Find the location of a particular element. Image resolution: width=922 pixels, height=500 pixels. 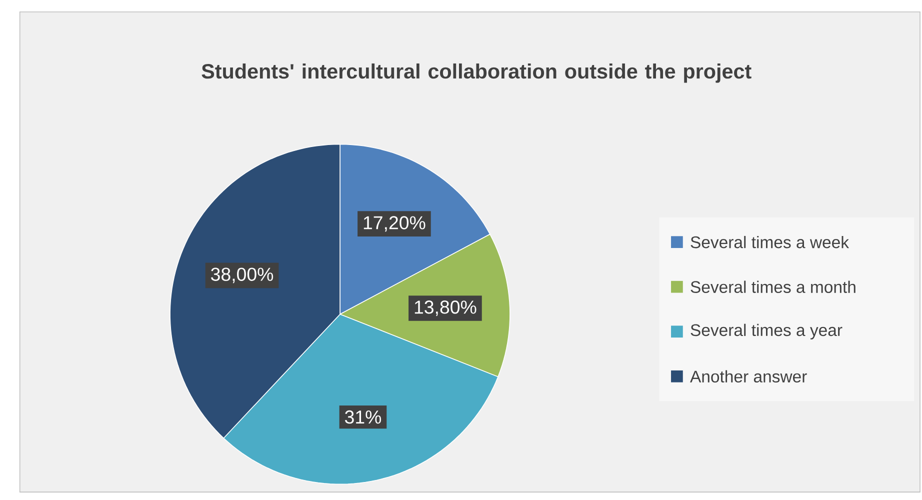

chart-title: Students' intercultural collaboration outside the project is located at coordinates (477, 73).